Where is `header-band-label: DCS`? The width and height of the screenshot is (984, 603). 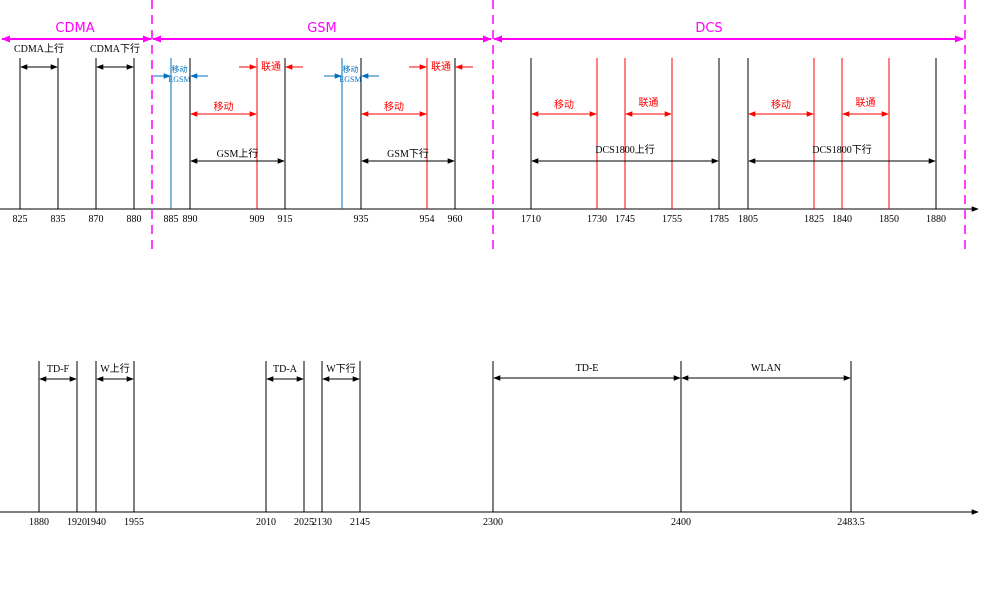 header-band-label: DCS is located at coordinates (708, 28).